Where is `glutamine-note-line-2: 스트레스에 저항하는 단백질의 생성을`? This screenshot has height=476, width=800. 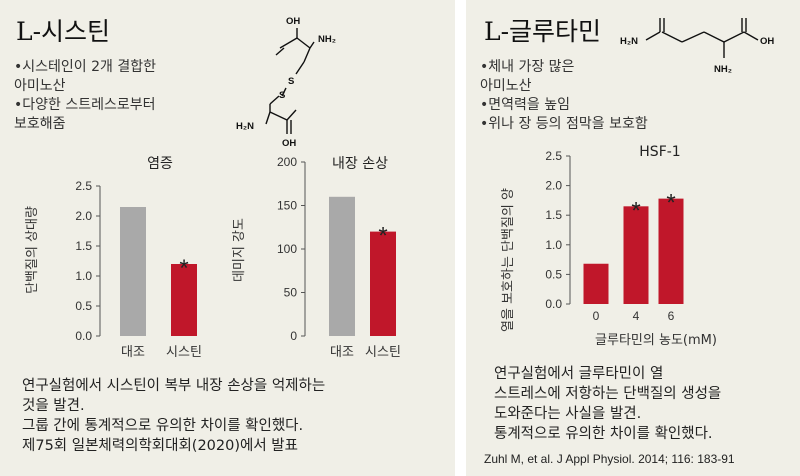 glutamine-note-line-2: 스트레스에 저항하는 단백질의 생성을 is located at coordinates (608, 394).